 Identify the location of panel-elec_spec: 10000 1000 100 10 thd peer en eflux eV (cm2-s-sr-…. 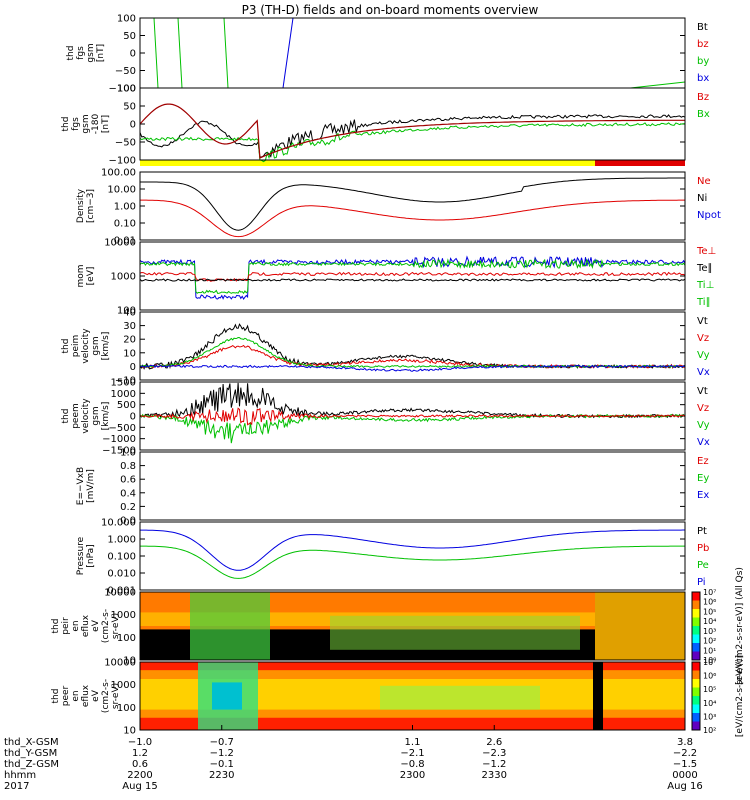
(368, 697).